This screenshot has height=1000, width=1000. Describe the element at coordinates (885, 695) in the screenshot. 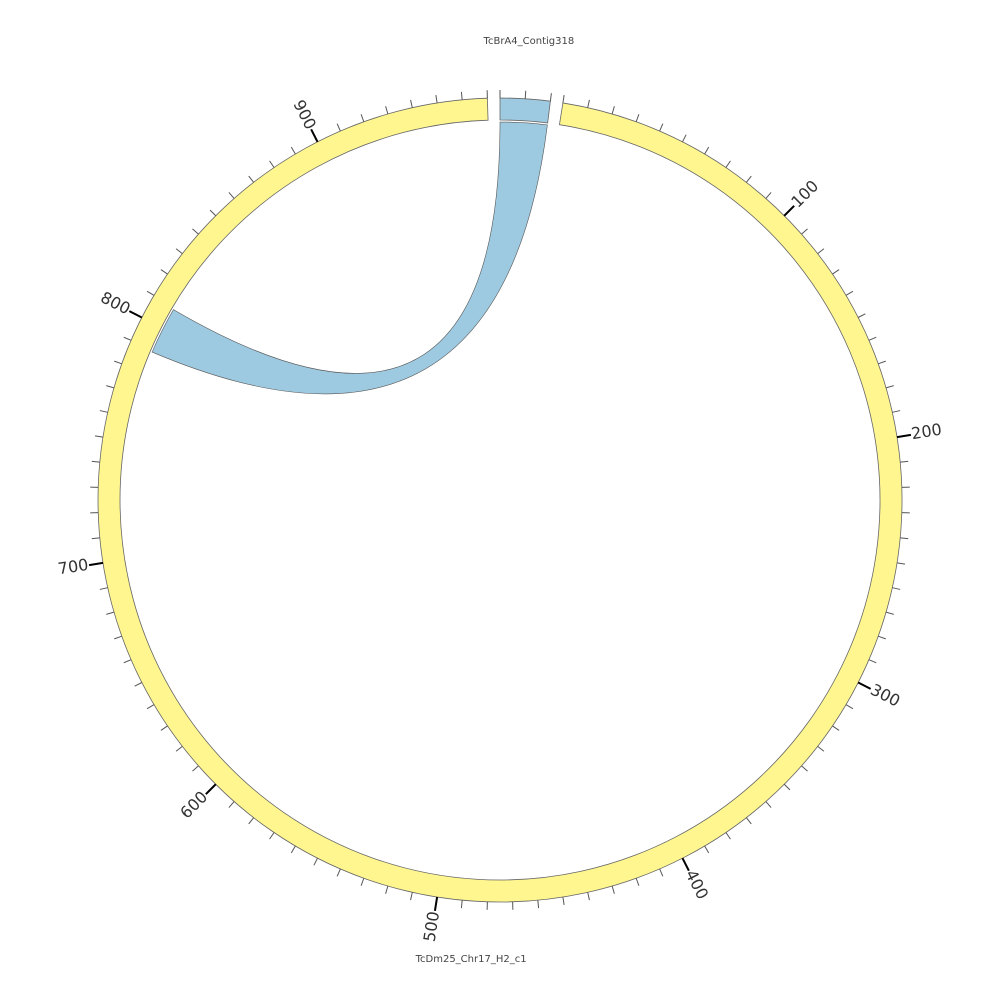

I see `tick-label: 300` at that location.